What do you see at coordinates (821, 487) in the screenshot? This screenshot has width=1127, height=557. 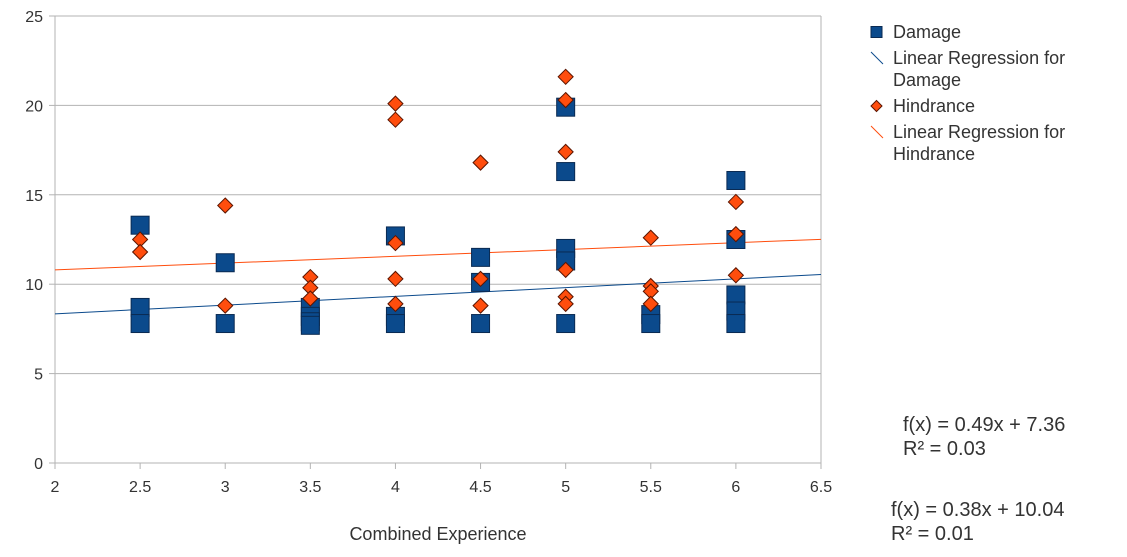 I see `x-tick-label: 6.5` at bounding box center [821, 487].